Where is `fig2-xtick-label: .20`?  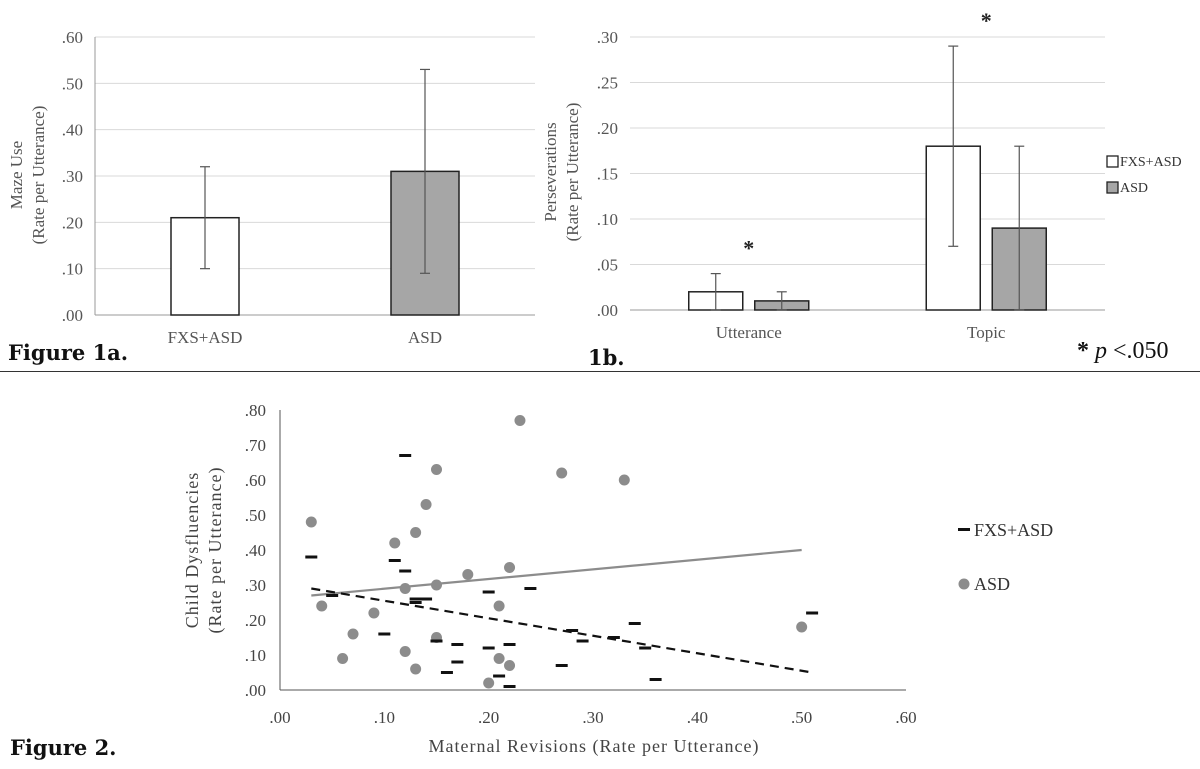
fig2-xtick-label: .20 is located at coordinates (488, 717).